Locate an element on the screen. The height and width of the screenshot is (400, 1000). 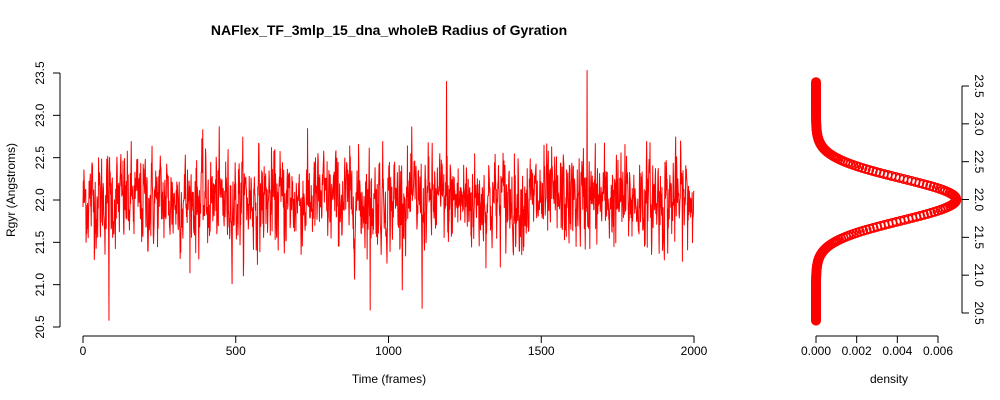
density-point is located at coordinates (815, 82).